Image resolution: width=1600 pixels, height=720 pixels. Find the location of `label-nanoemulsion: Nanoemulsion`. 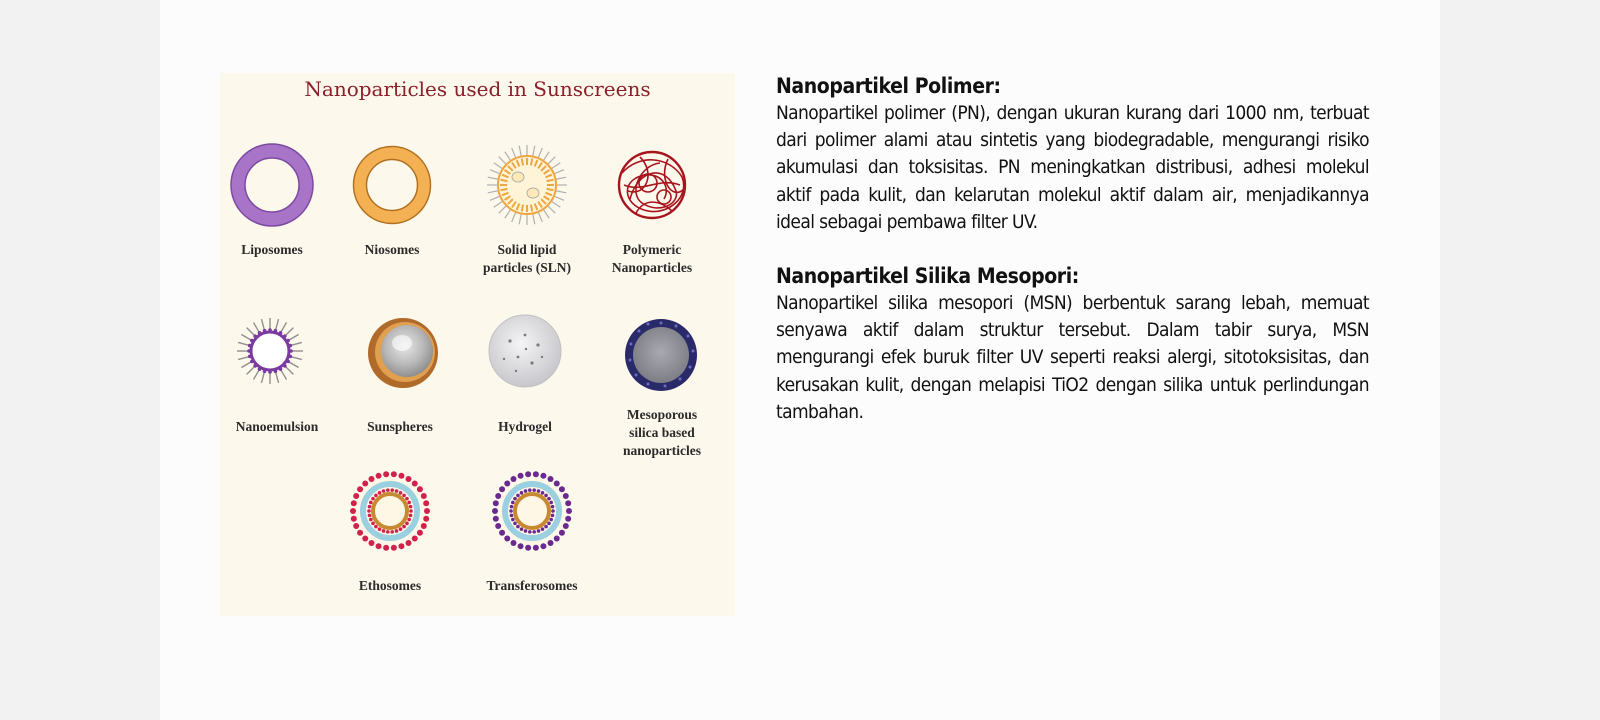

label-nanoemulsion: Nanoemulsion is located at coordinates (277, 426).